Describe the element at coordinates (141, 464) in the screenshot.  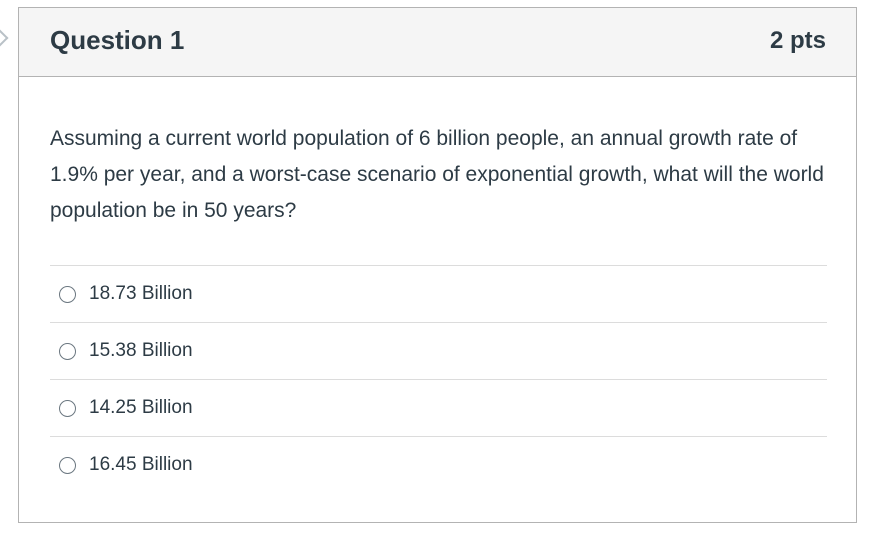
I see `answer-label: 16.45 Billion` at that location.